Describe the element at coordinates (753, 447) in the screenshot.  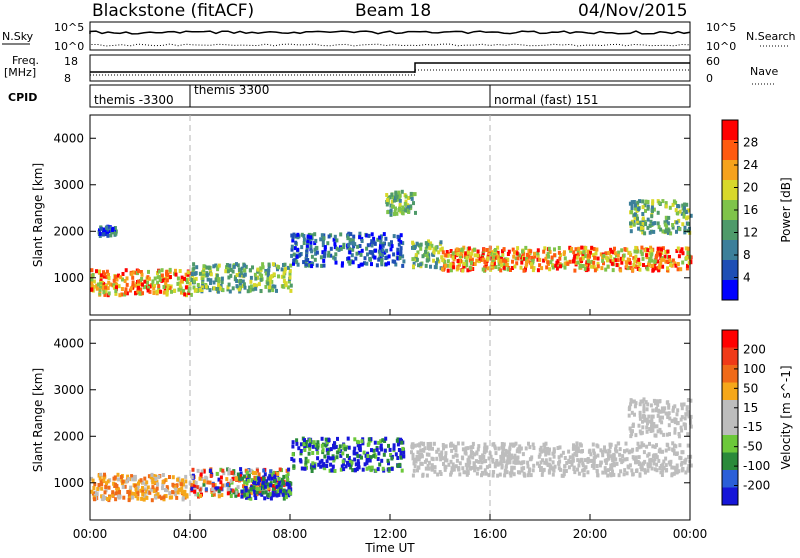
I see `velocity-colorbar-tick-label: -50` at that location.